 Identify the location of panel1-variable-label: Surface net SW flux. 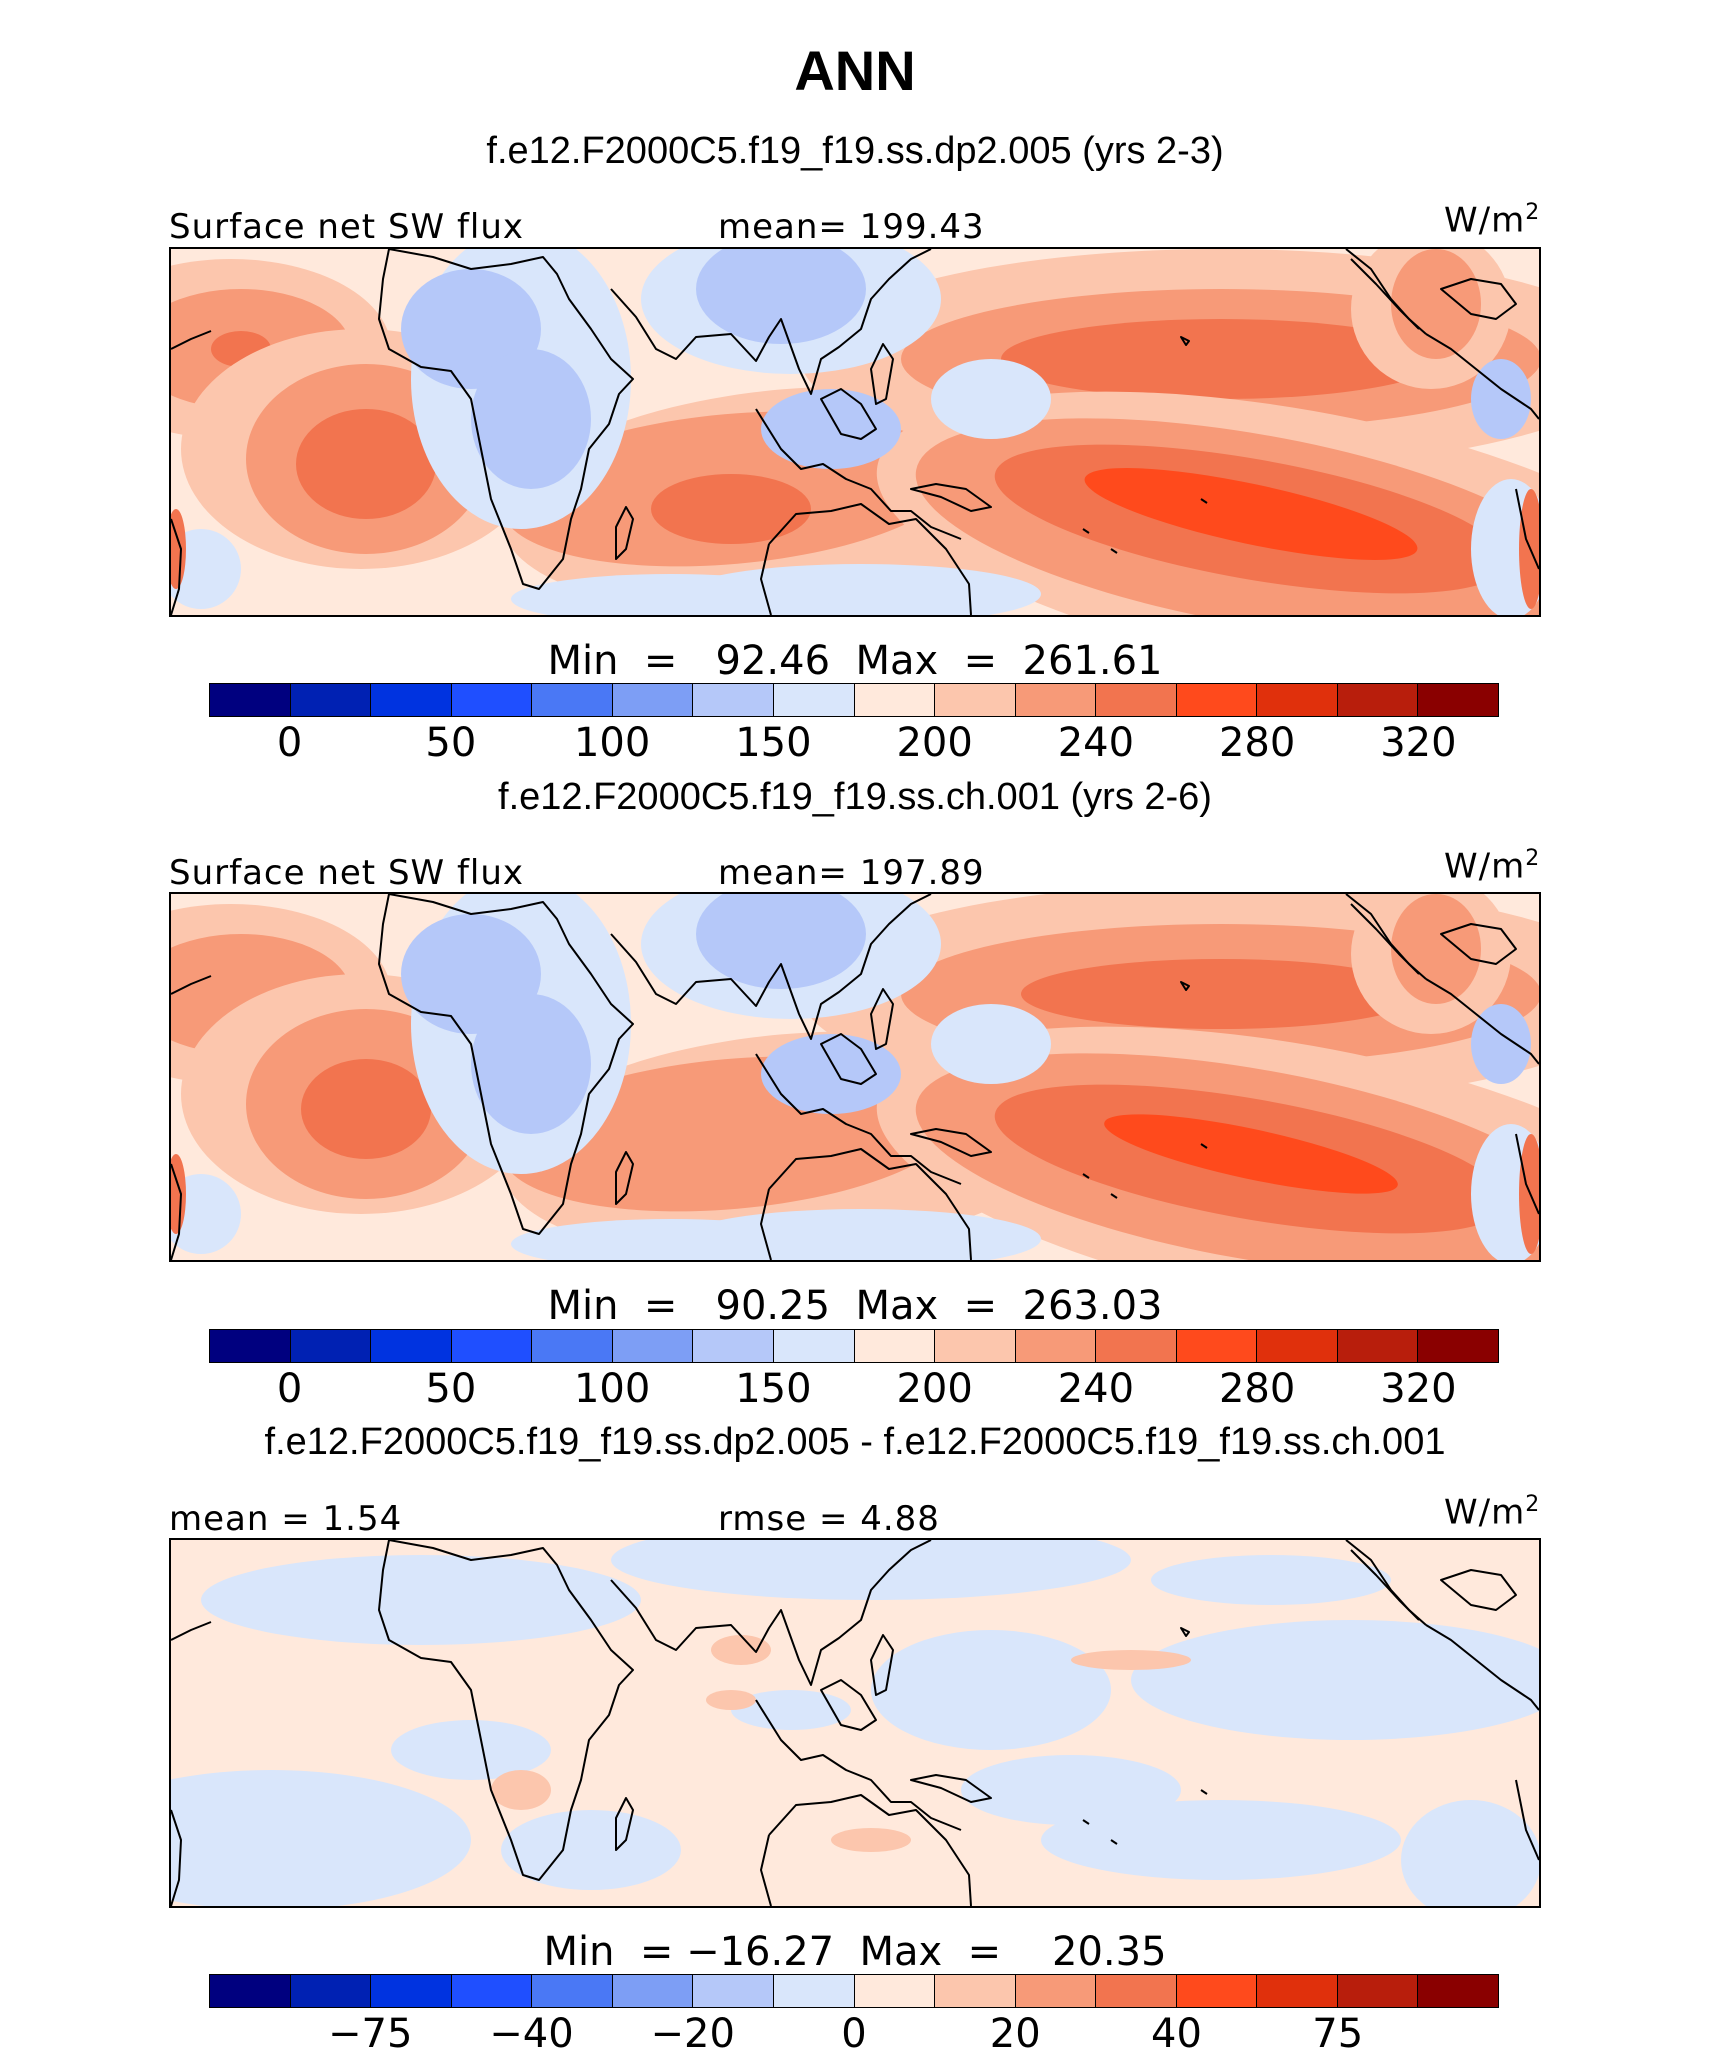
(347, 227).